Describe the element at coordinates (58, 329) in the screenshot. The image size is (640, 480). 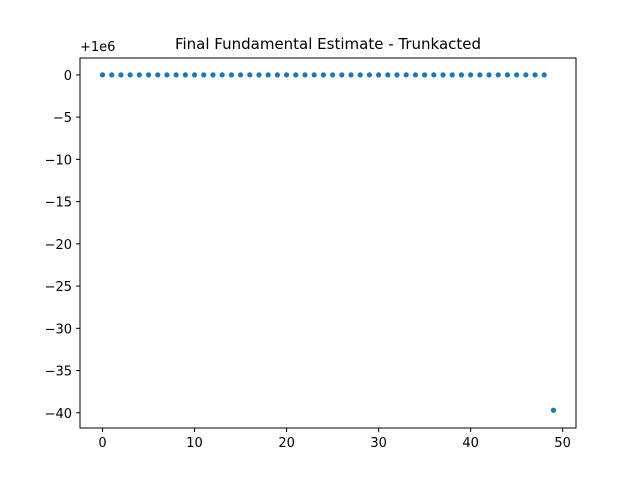
I see `y-tick-label: −30` at that location.